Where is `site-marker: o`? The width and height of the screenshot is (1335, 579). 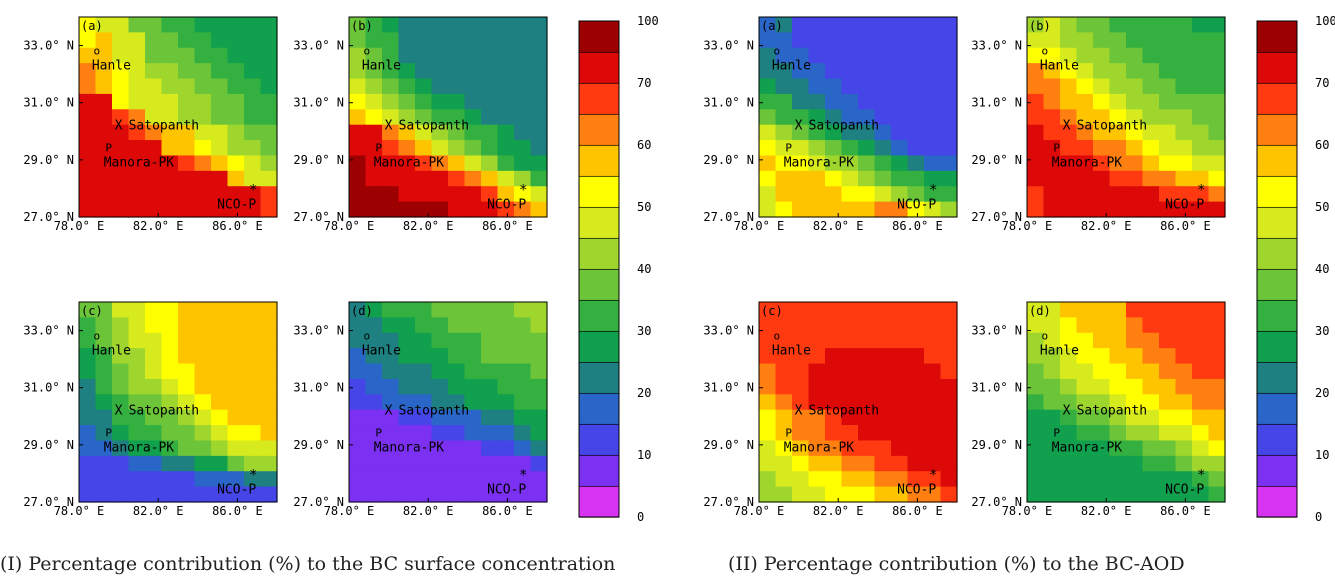 site-marker: o is located at coordinates (97, 50).